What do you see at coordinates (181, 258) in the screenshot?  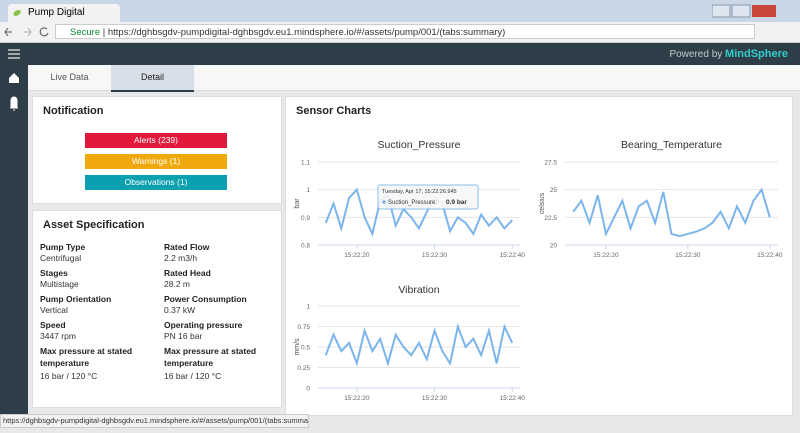 I see `field-value: 2.2 m3/h` at bounding box center [181, 258].